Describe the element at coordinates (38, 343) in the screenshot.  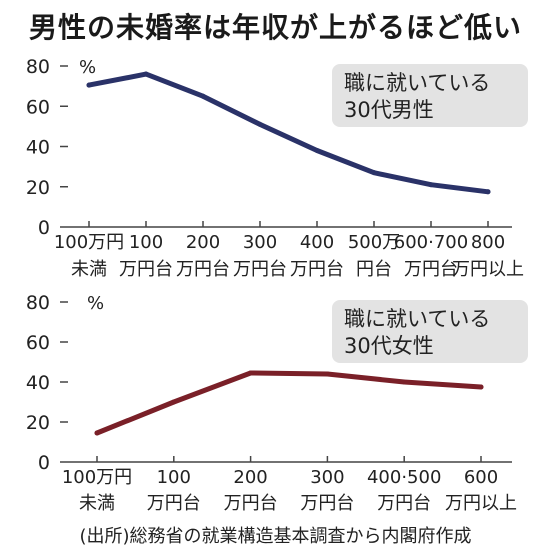
I see `panel2-ytick-label: 60` at that location.